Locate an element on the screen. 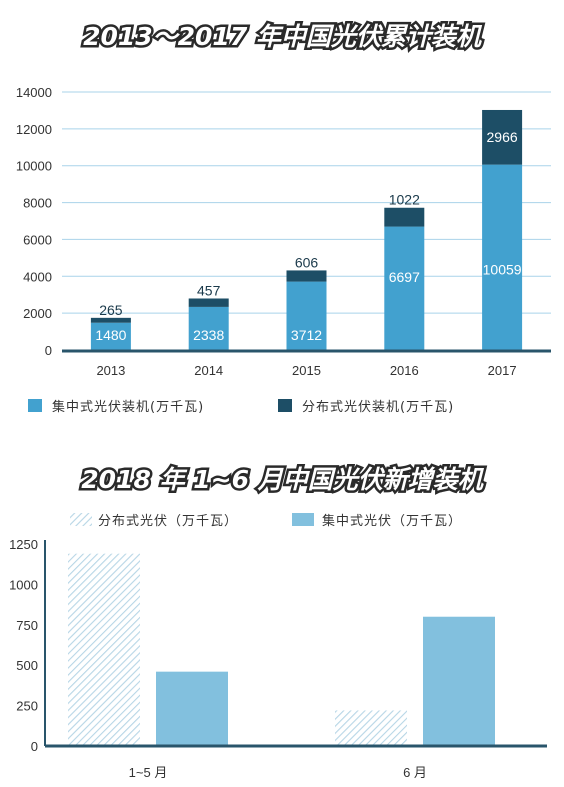 The height and width of the screenshot is (787, 564). y-tick-label: 500 is located at coordinates (27, 665).